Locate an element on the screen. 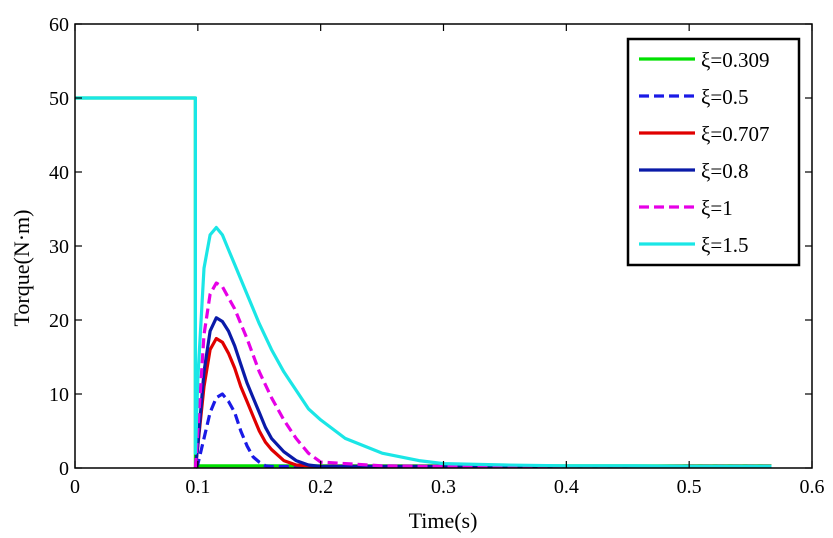 The width and height of the screenshot is (833, 538). x-tick-label: 0.3 is located at coordinates (443, 487).